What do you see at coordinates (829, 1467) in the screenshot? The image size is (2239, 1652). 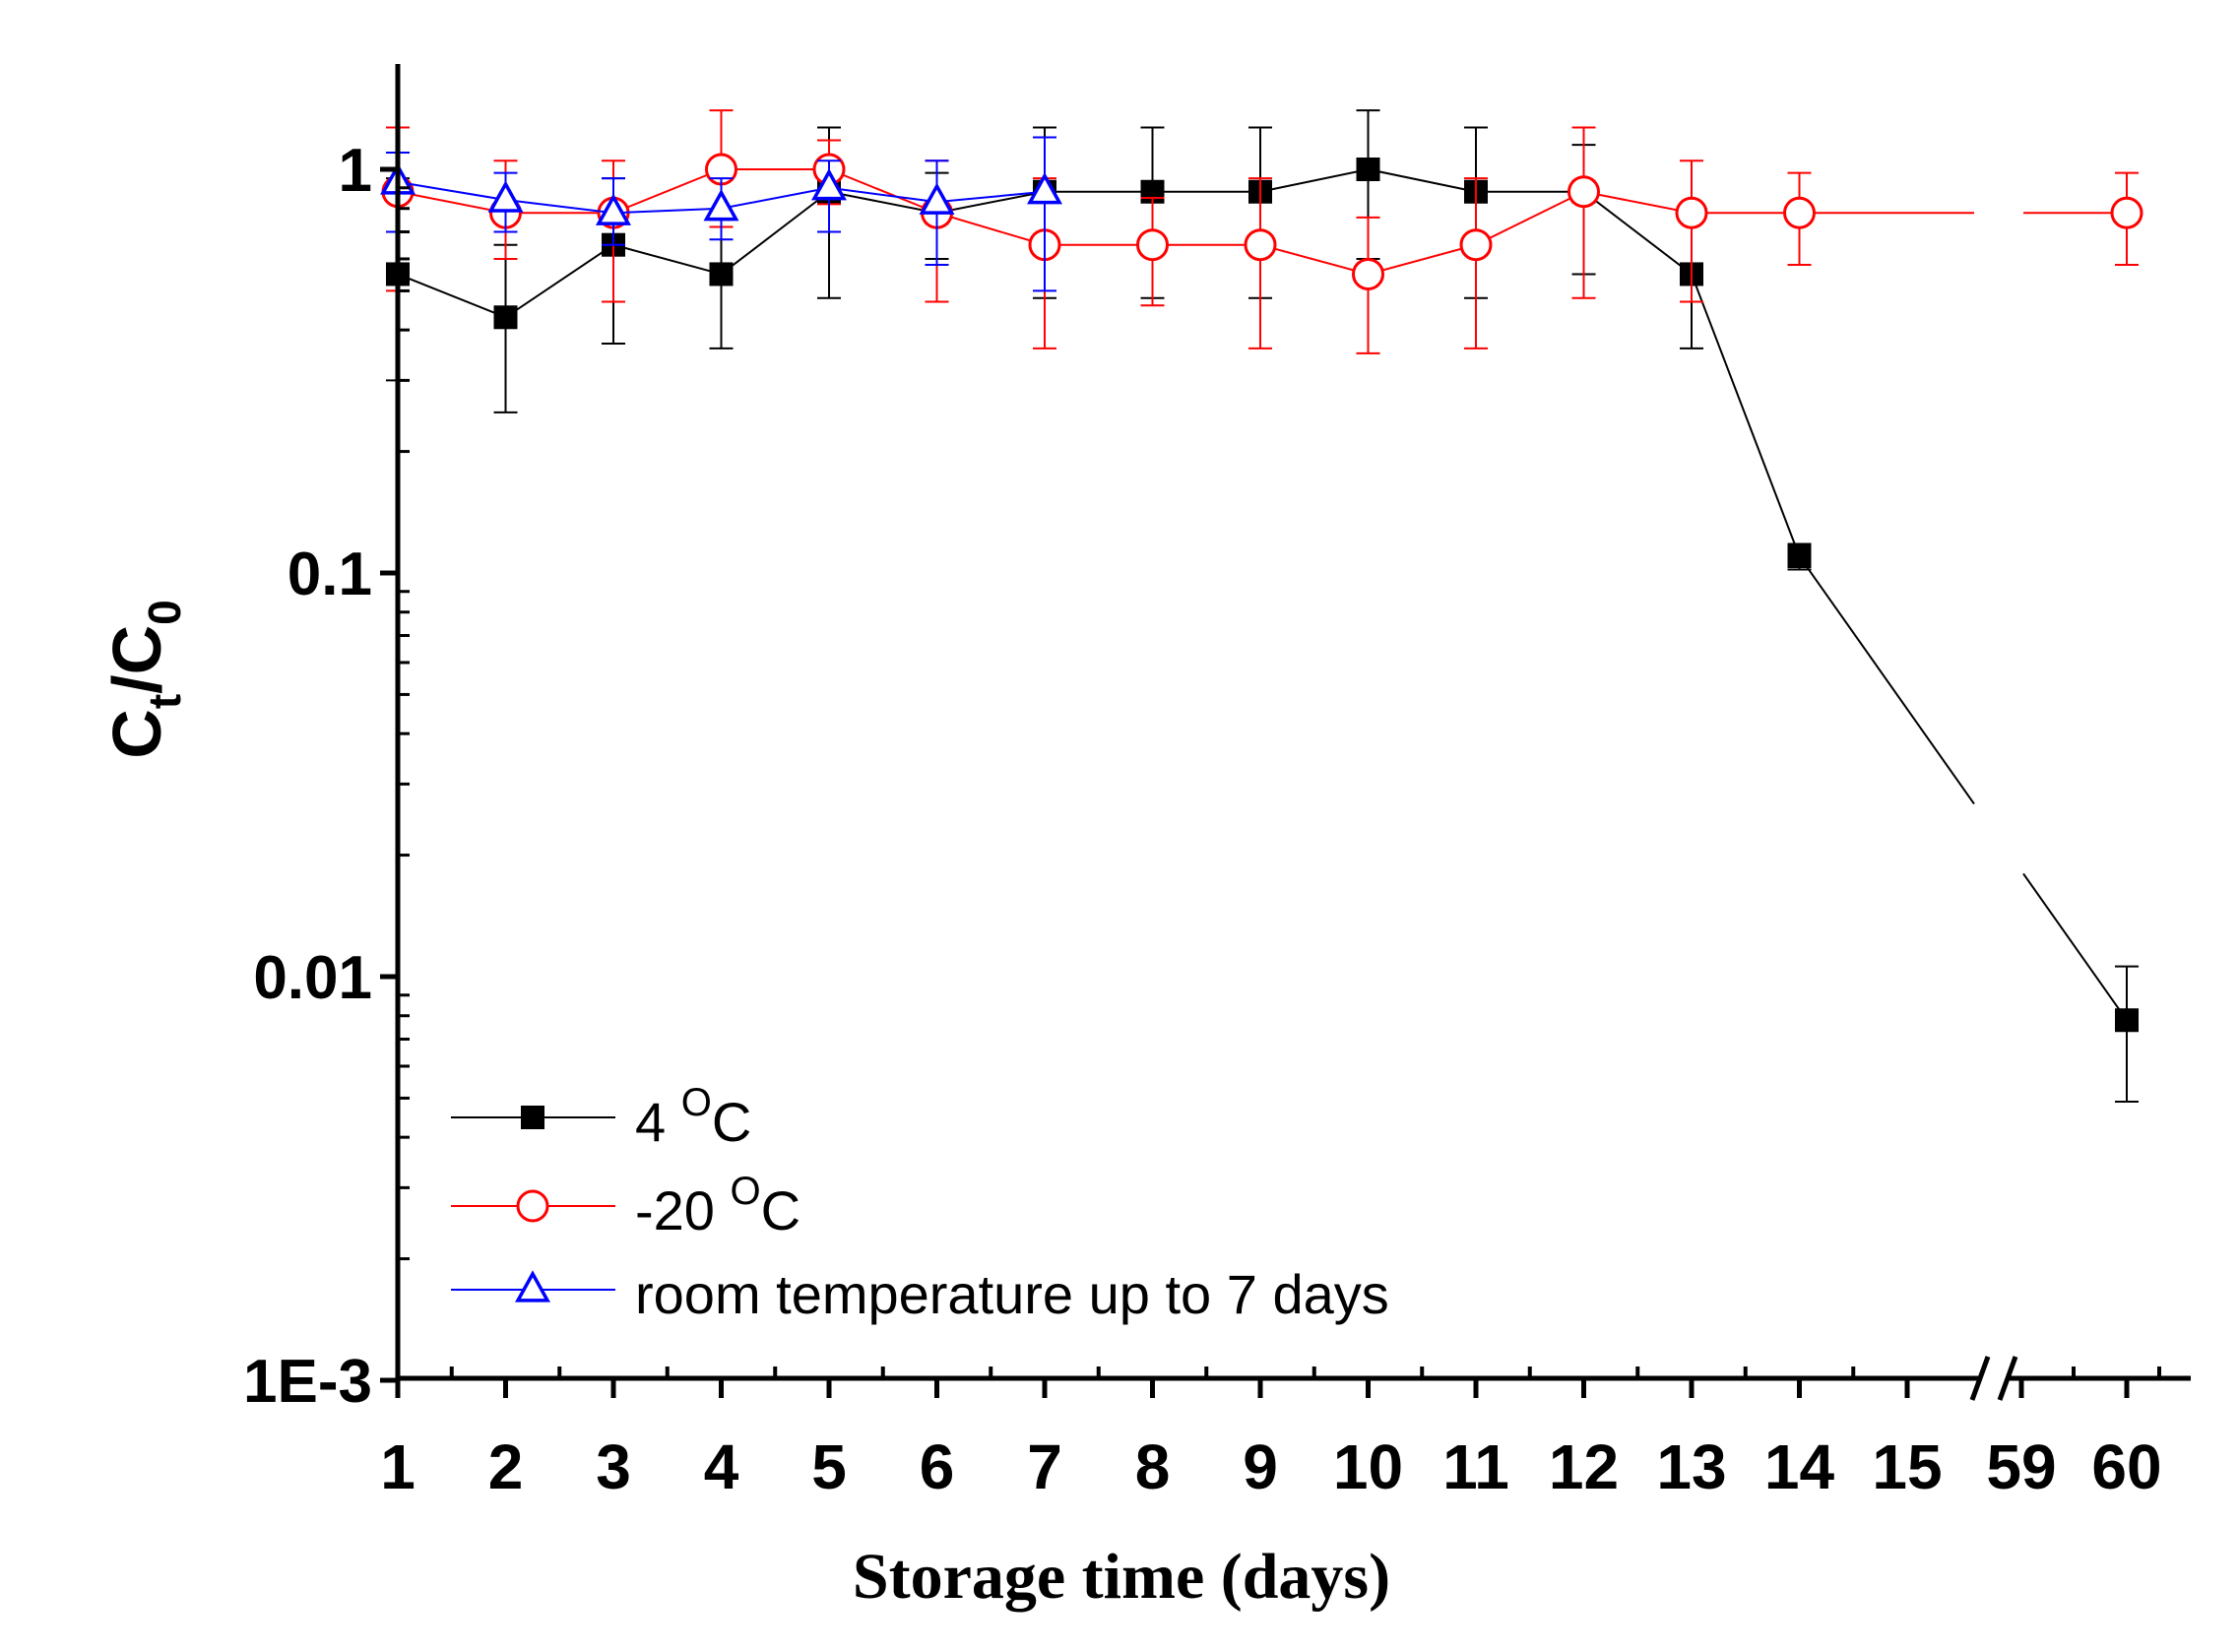 I see `x-tick-label: 5` at bounding box center [829, 1467].